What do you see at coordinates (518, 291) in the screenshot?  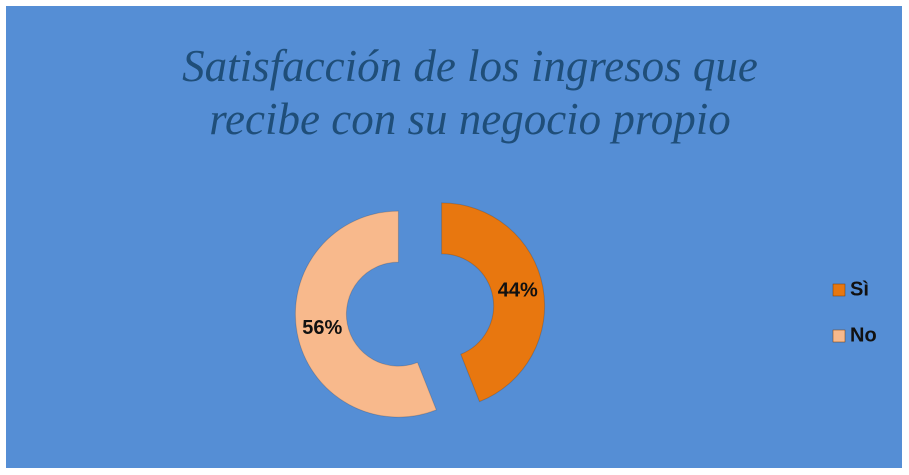 I see `data-label: 44%` at bounding box center [518, 291].